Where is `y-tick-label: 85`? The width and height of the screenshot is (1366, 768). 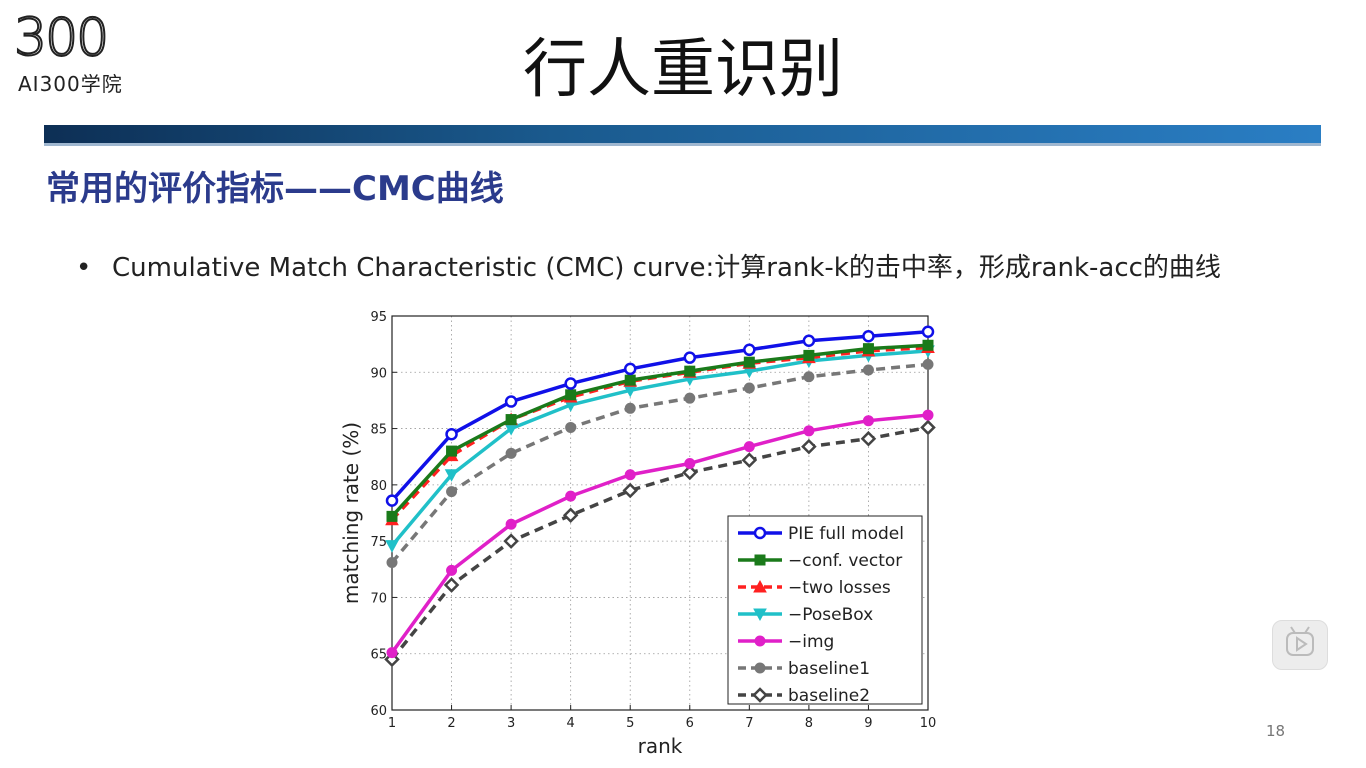 y-tick-label: 85 is located at coordinates (378, 430).